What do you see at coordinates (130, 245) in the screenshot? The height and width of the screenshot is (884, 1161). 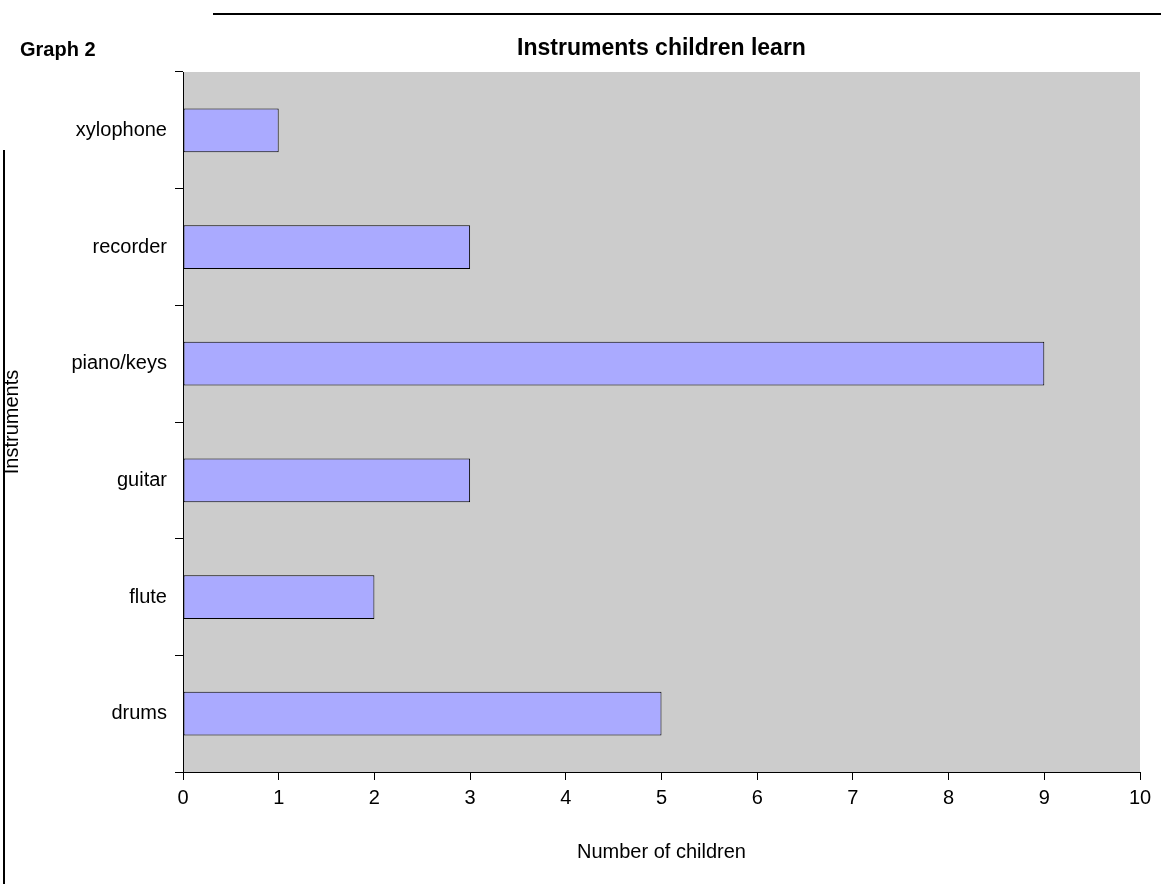 I see `y-tick-label: recorder` at bounding box center [130, 245].